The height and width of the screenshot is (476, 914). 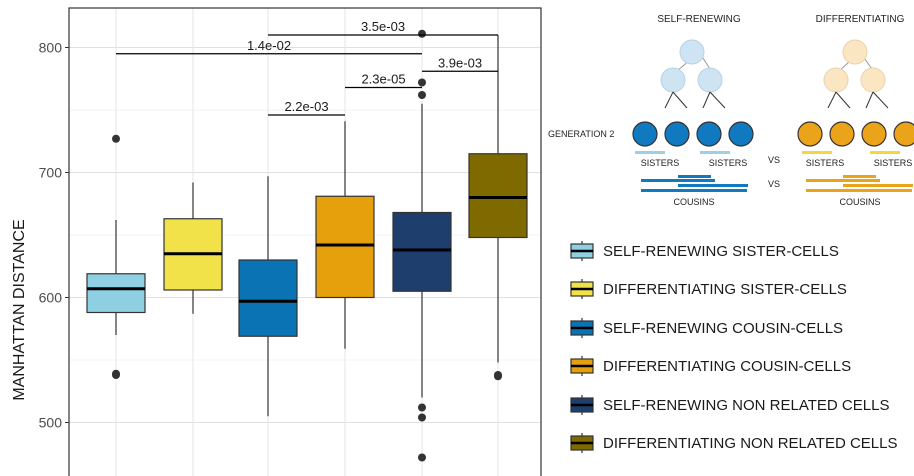 I want to click on annotation-layer: 3.5e-03 1.4e-02 3.9e-03 2.3e-05 2.2e-03, so click(x=307, y=67).